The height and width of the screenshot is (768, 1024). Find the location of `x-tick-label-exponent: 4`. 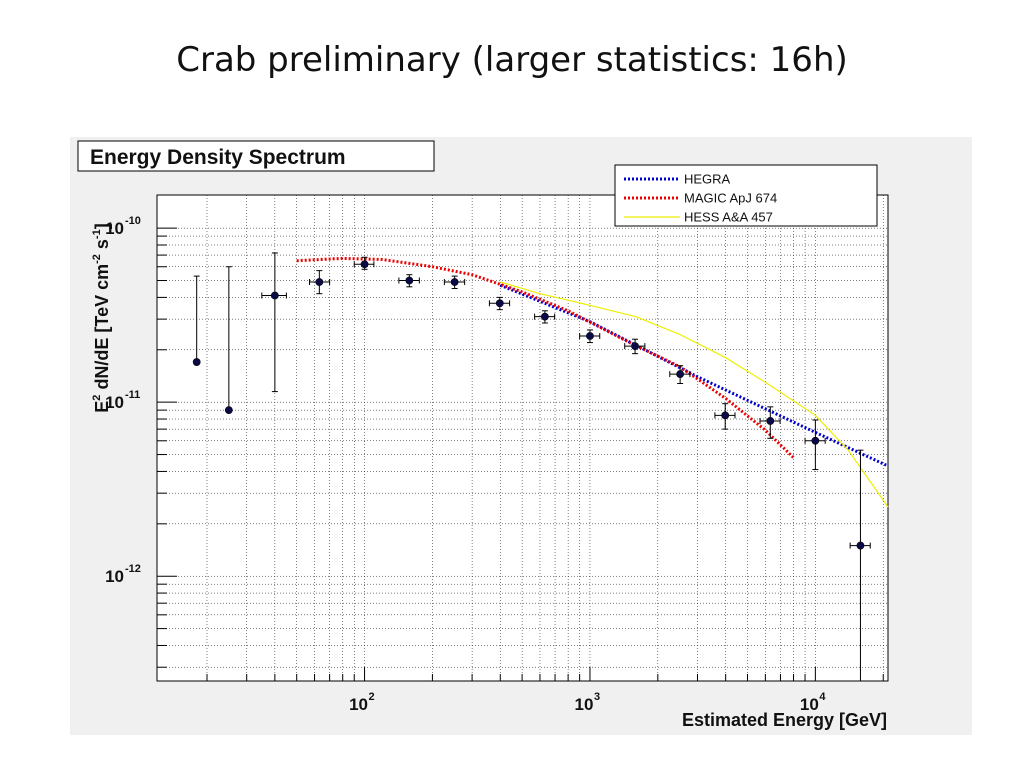

x-tick-label-exponent: 4 is located at coordinates (822, 697).